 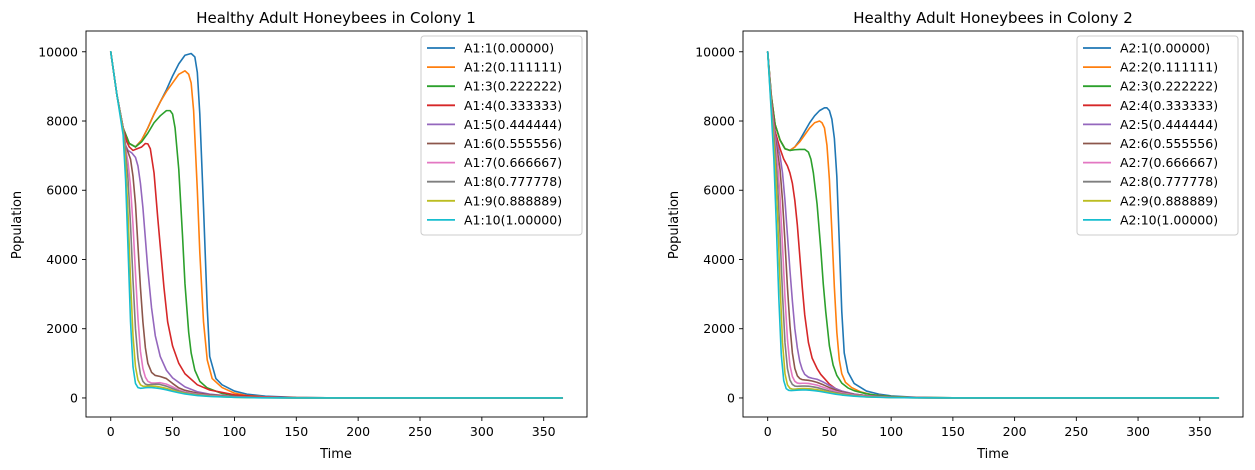 I want to click on legend-entry: A1:10(1.00000), so click(x=513, y=219).